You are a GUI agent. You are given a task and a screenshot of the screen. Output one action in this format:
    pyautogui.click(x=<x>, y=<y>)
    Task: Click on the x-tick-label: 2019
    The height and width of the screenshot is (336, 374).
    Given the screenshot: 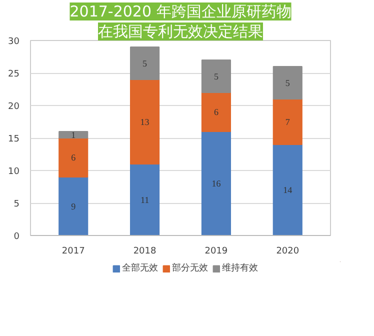 What is the action you would take?
    pyautogui.click(x=216, y=251)
    